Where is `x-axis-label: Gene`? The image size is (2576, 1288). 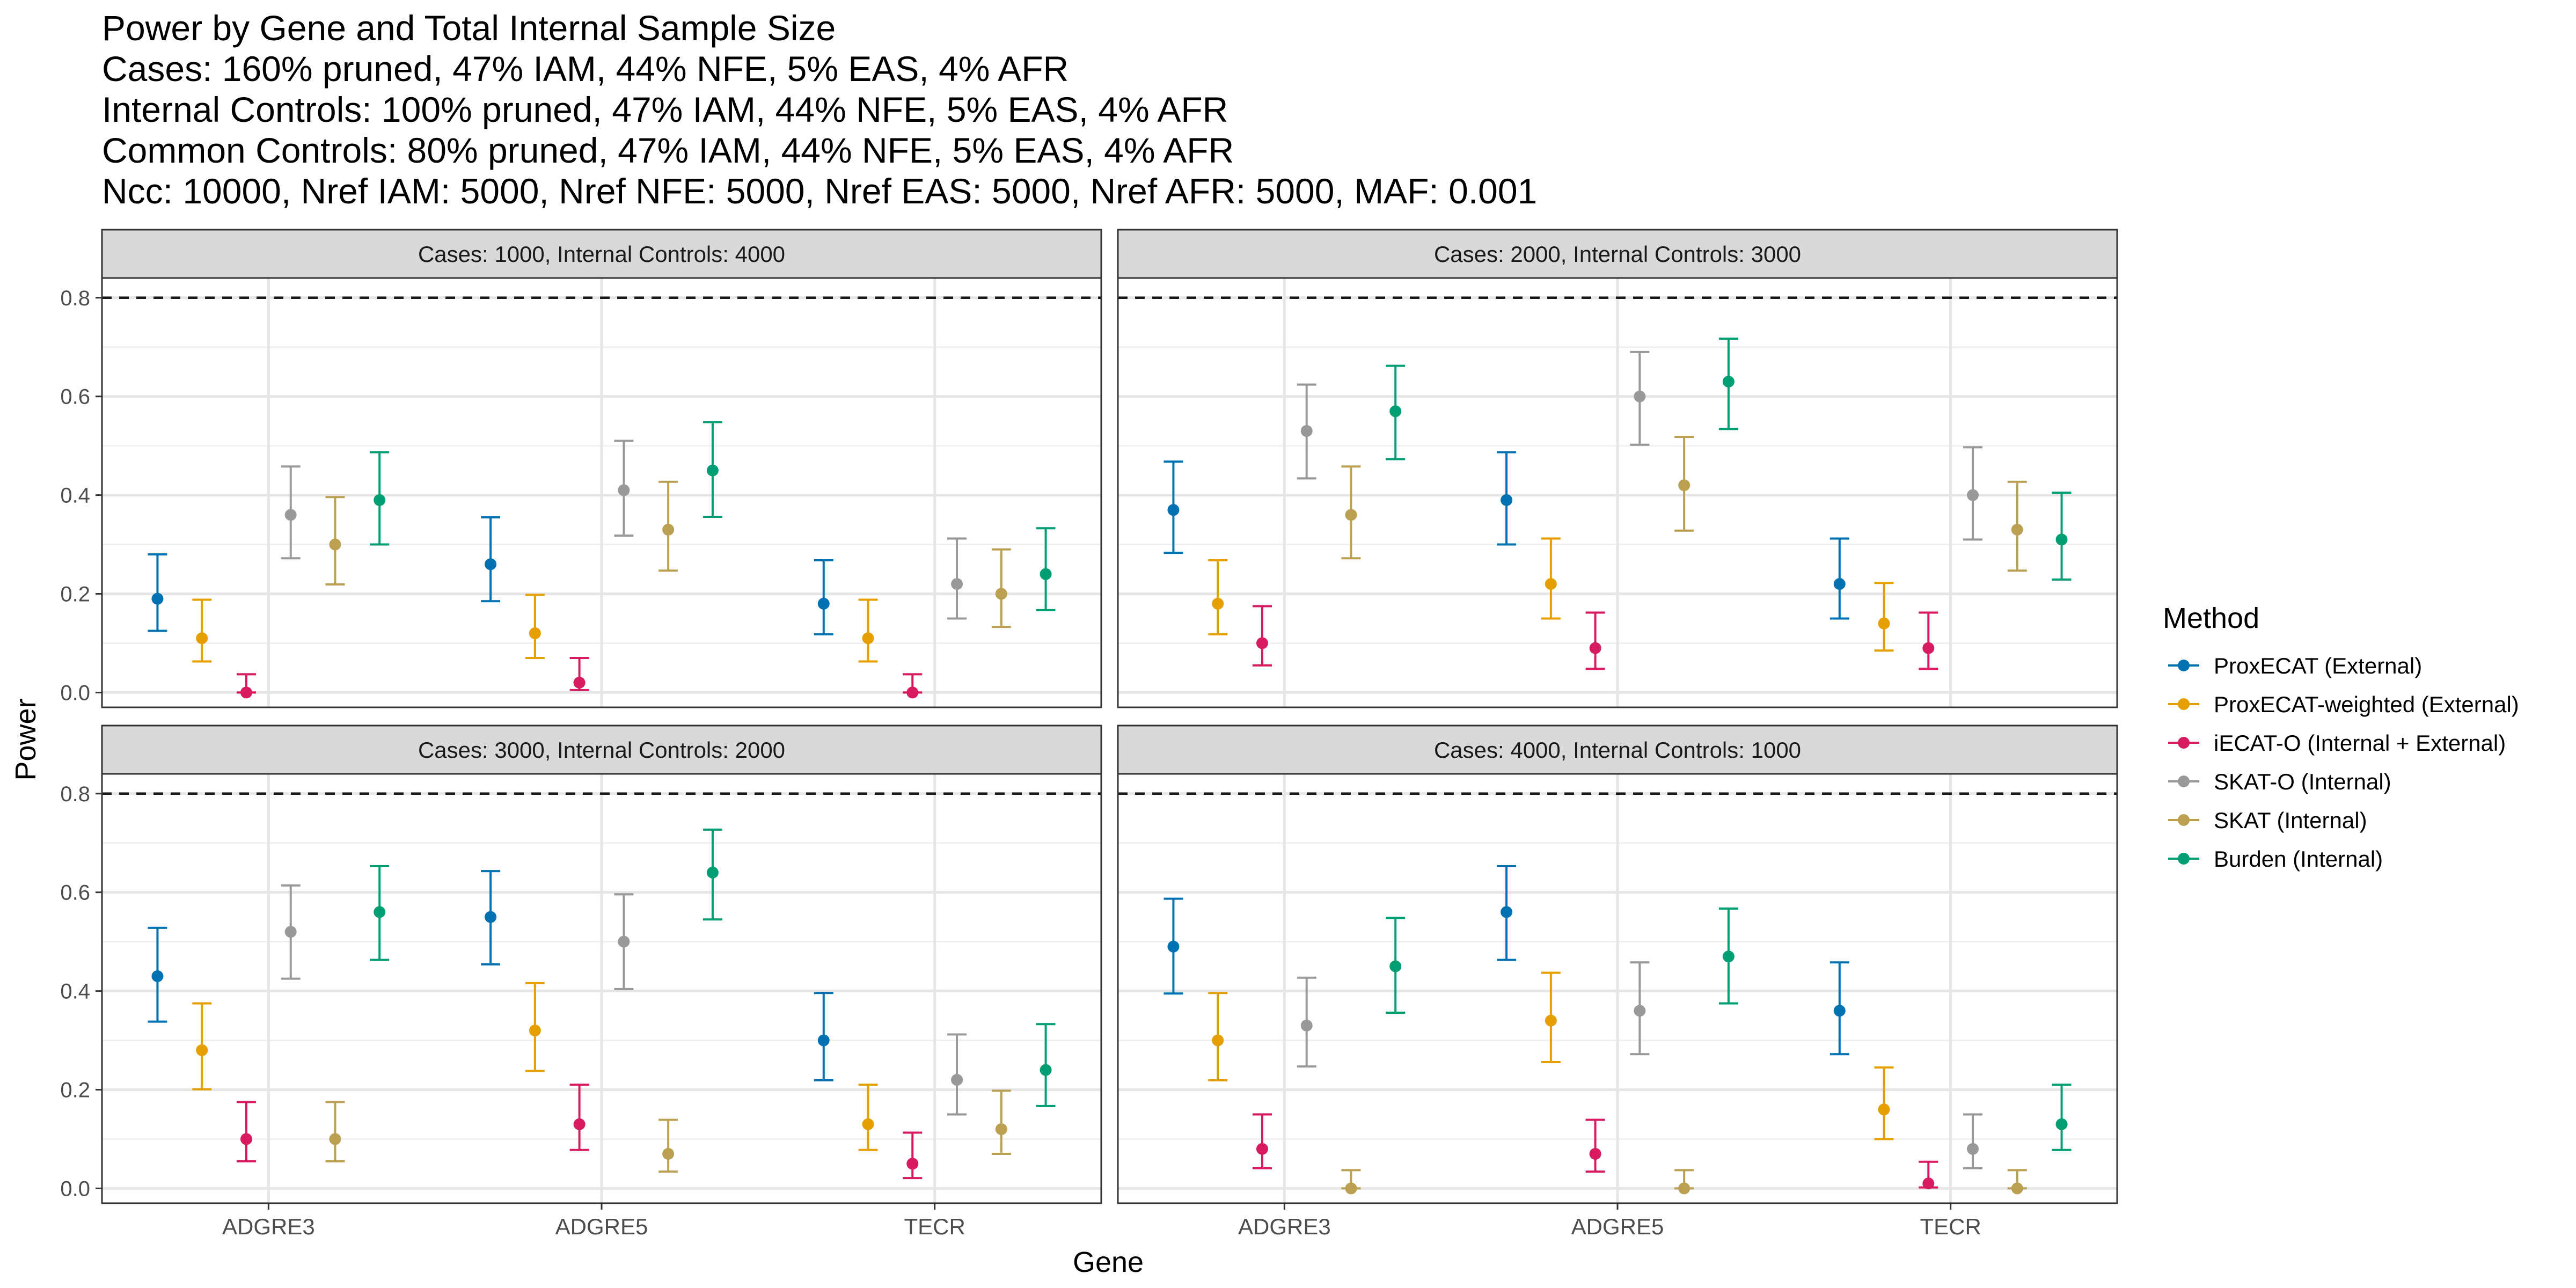
x-axis-label: Gene is located at coordinates (1108, 1262).